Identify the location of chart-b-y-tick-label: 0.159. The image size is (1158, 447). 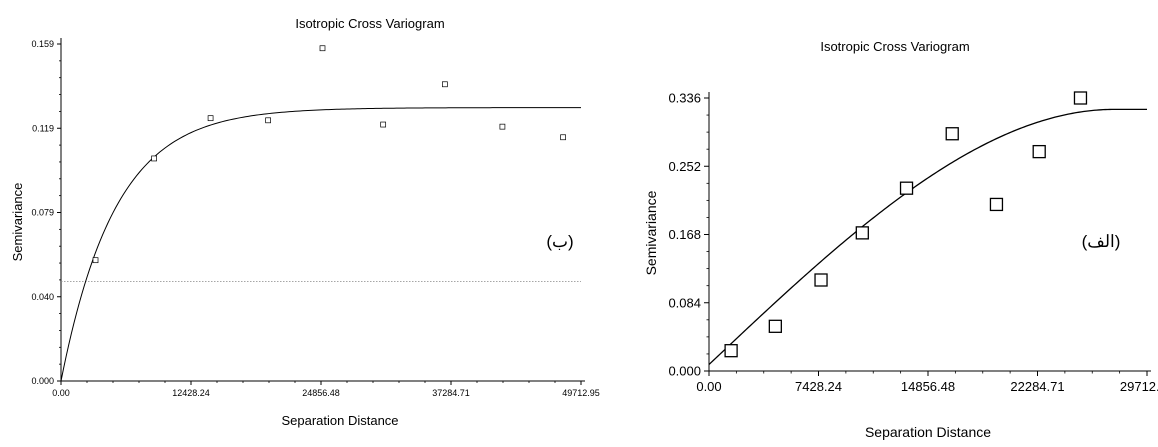
(42, 44).